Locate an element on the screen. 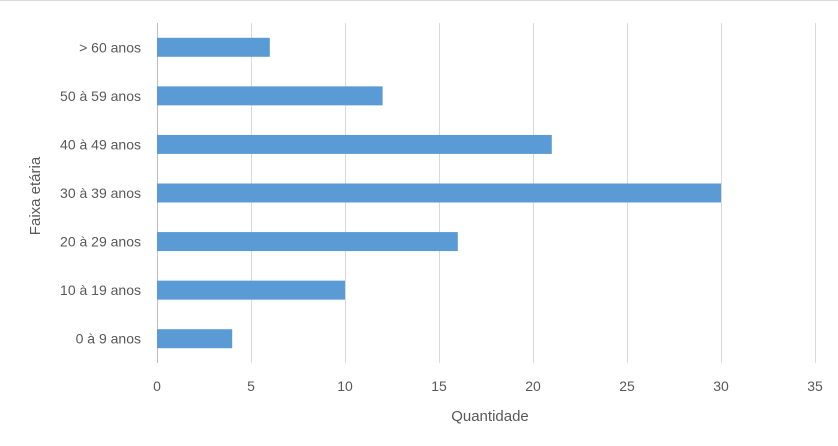  y-tick-label: 0 à 9 anos is located at coordinates (108, 339).